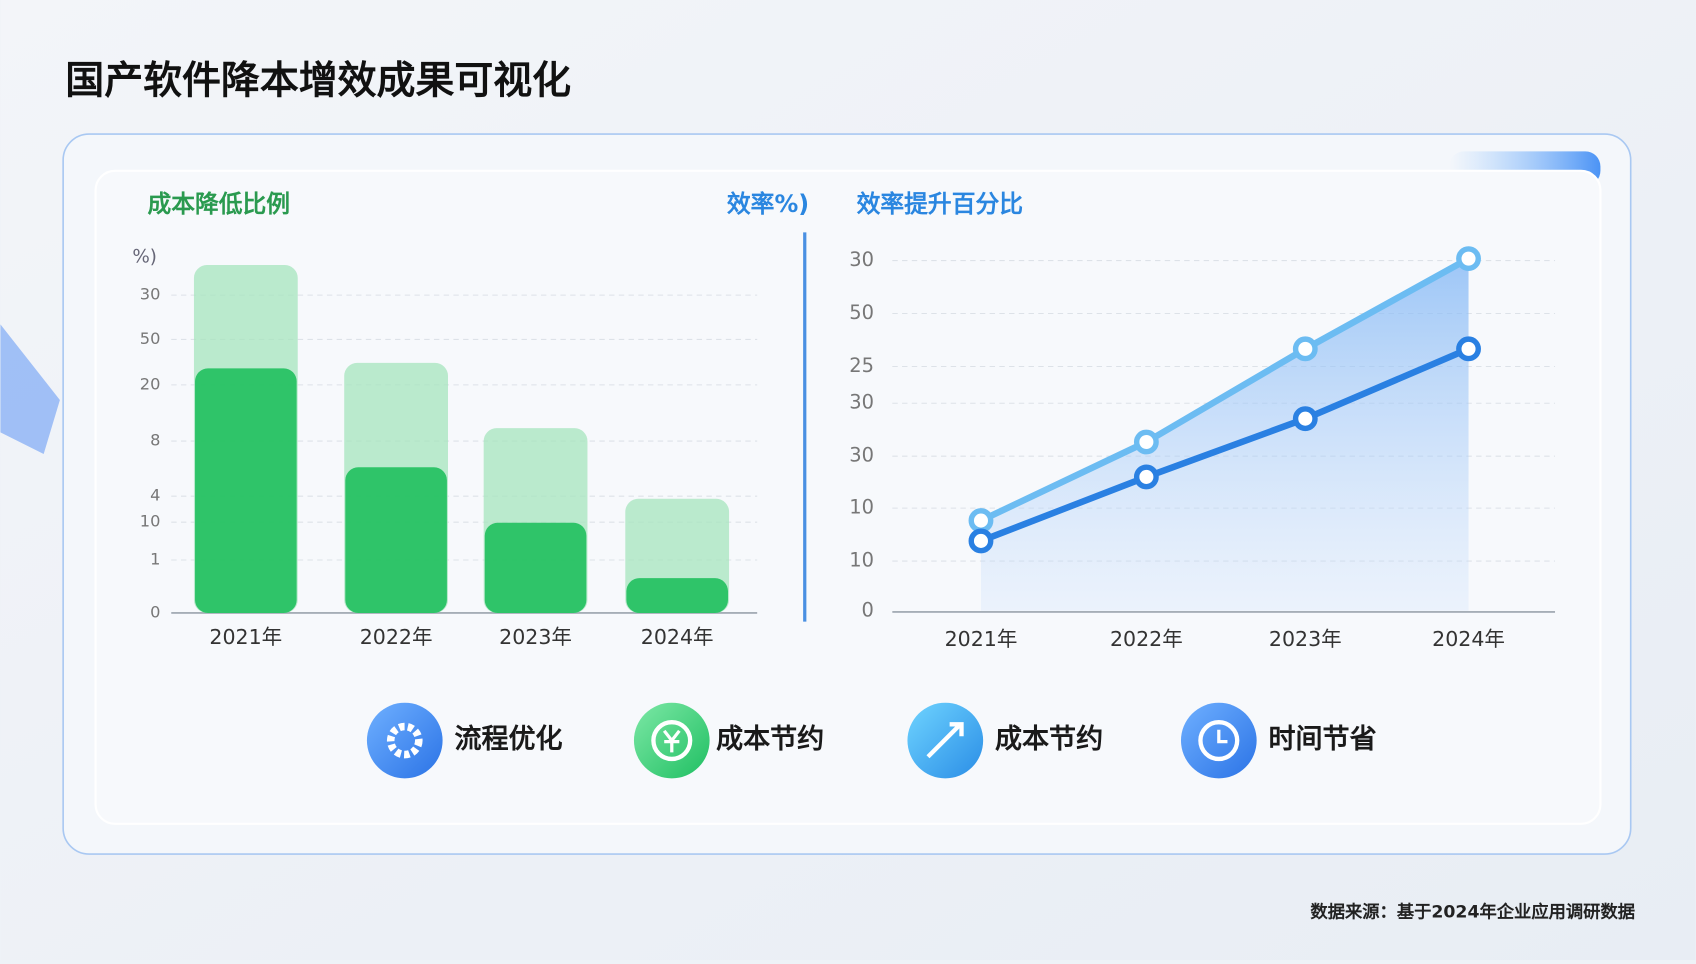 The image size is (1696, 964). I want to click on chart-title: 效率提升百分比, so click(940, 204).